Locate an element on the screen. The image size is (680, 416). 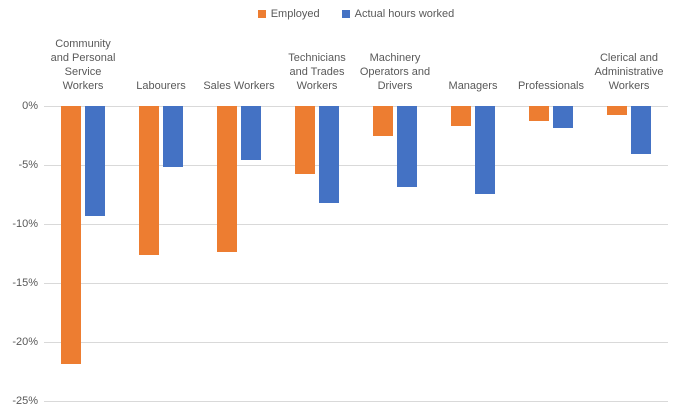
category-label-line: Machinery is located at coordinates (395, 58).